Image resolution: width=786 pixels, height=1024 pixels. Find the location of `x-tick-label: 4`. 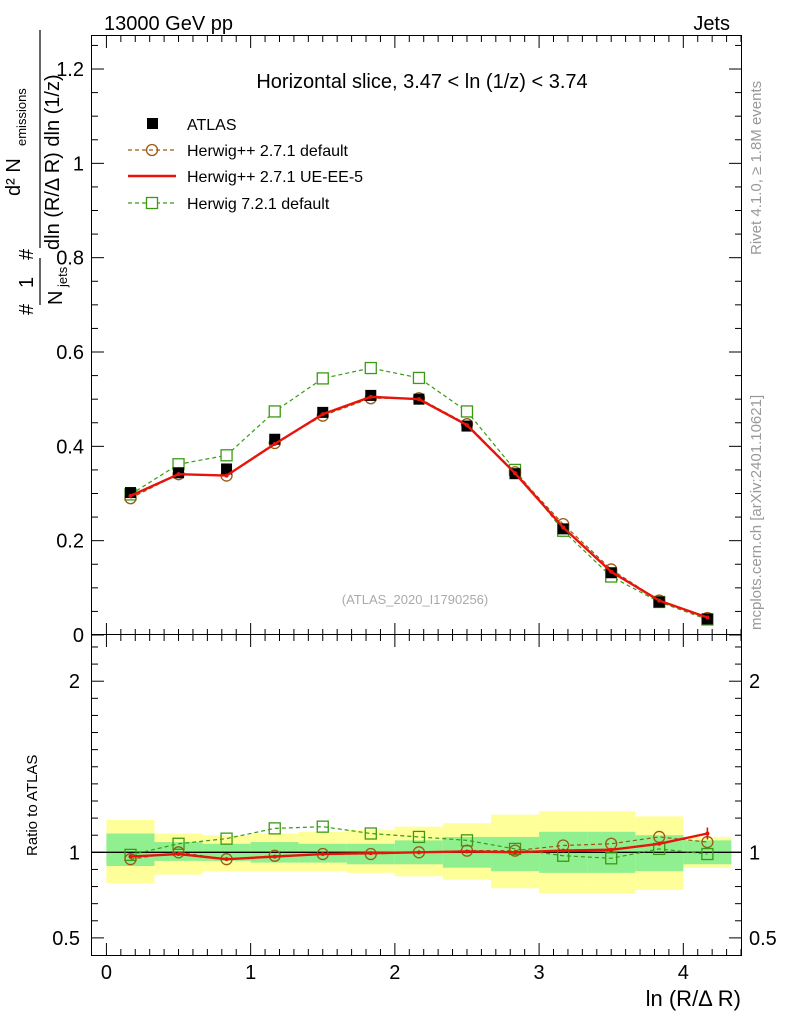

x-tick-label: 4 is located at coordinates (683, 973).